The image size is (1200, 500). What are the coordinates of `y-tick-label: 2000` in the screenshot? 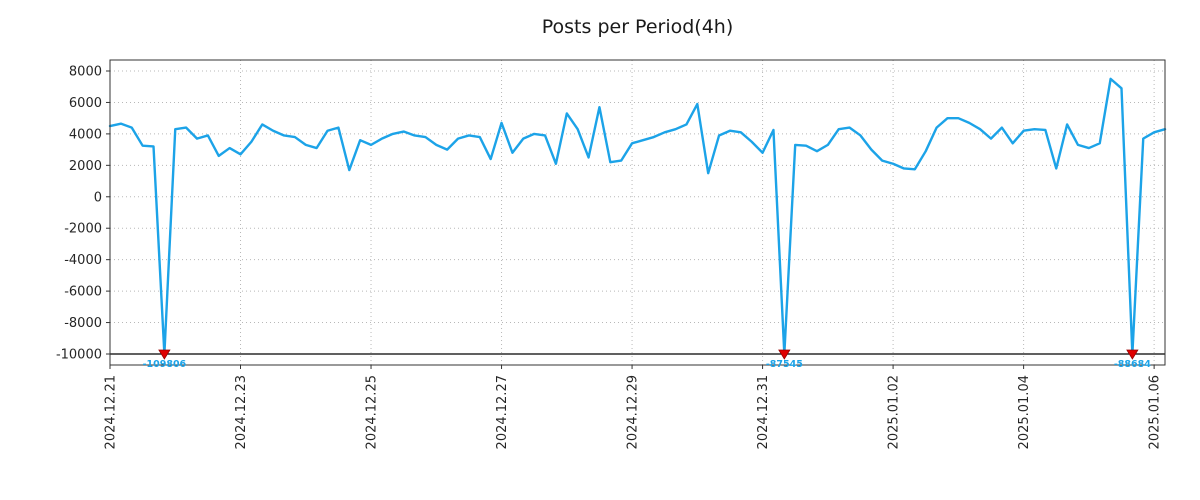 It's located at (85, 166).